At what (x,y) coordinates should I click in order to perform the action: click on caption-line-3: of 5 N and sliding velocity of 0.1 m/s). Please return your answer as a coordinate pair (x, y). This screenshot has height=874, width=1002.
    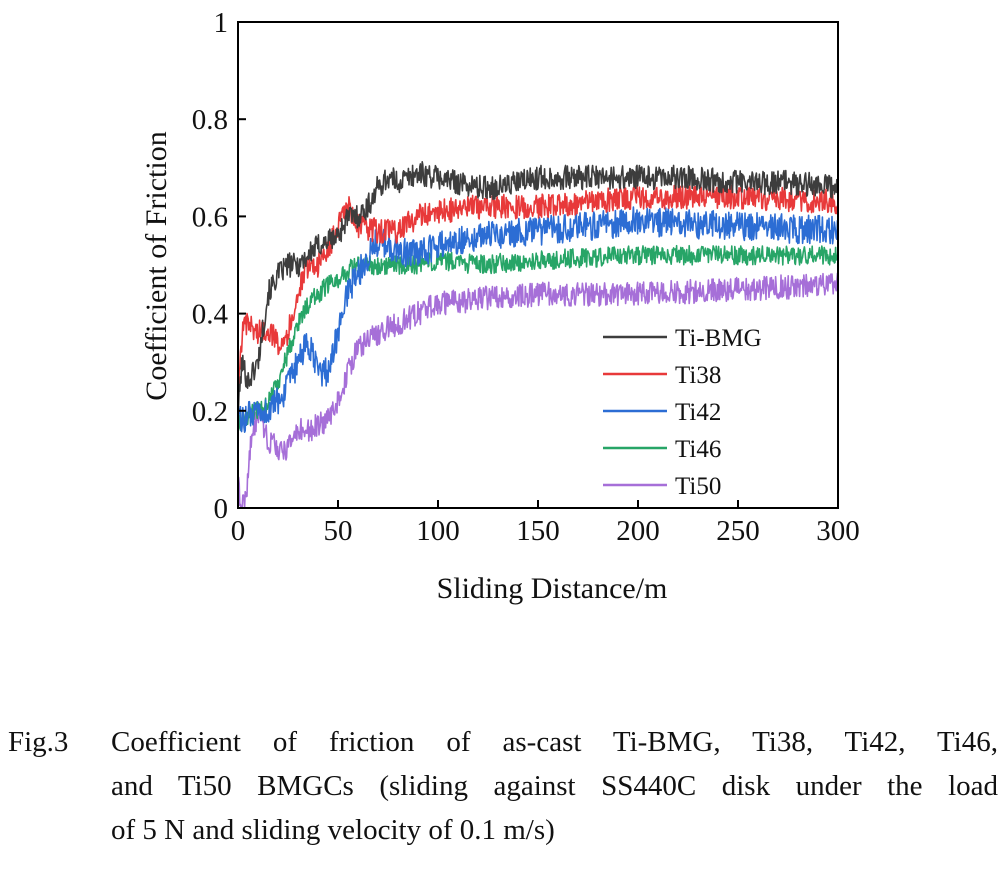
    Looking at the image, I should click on (503, 830).